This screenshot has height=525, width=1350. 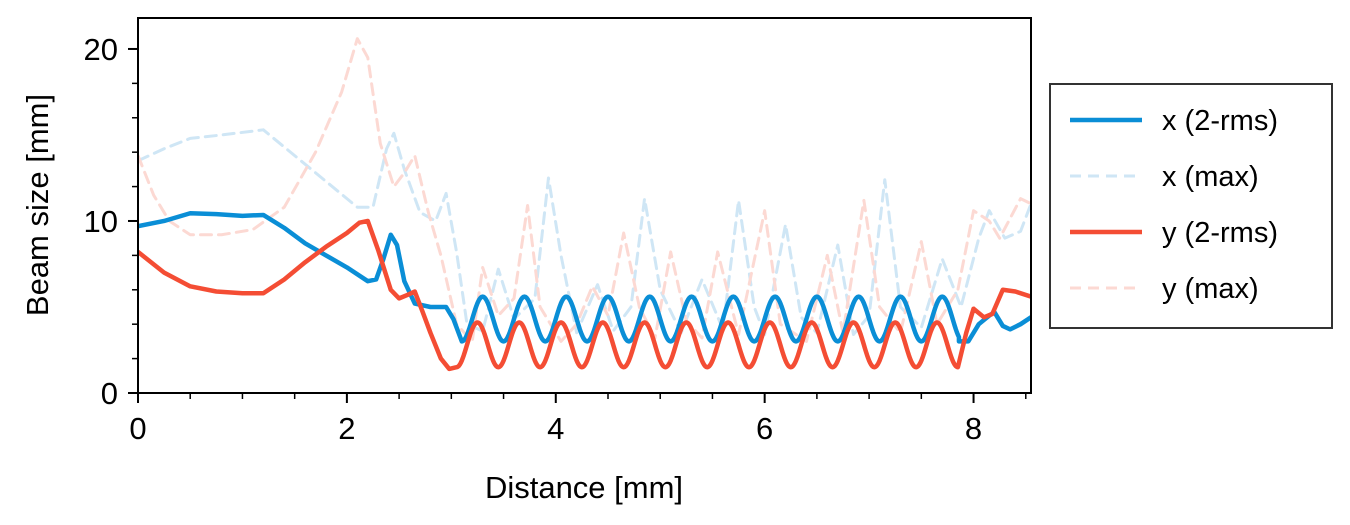 I want to click on y-tick-label: 0, so click(x=109, y=393).